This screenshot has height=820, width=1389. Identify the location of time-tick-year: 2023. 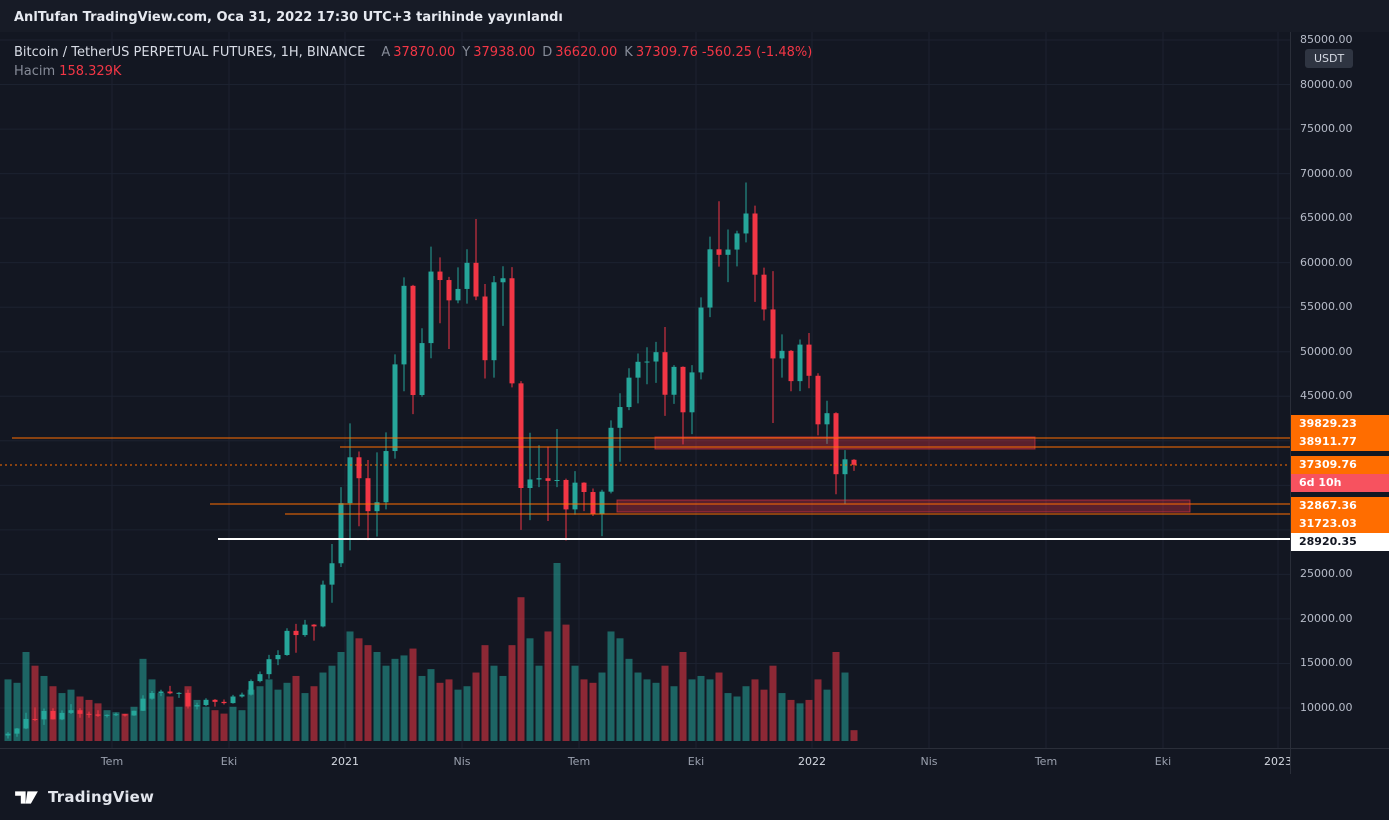
(1277, 761).